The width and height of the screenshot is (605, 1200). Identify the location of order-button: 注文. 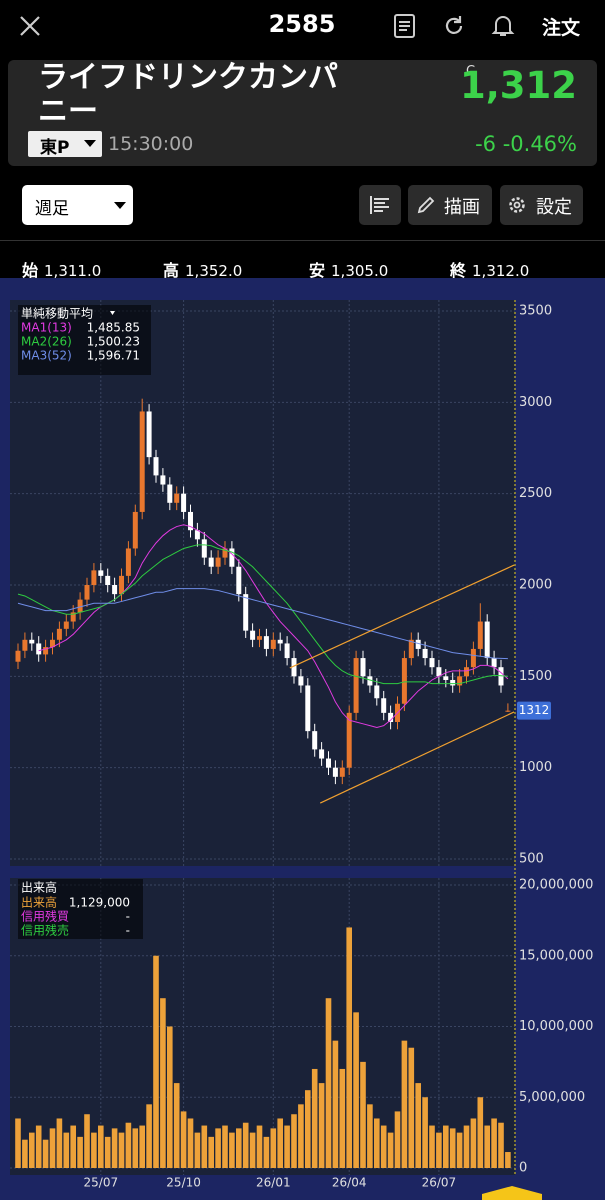
(561, 28).